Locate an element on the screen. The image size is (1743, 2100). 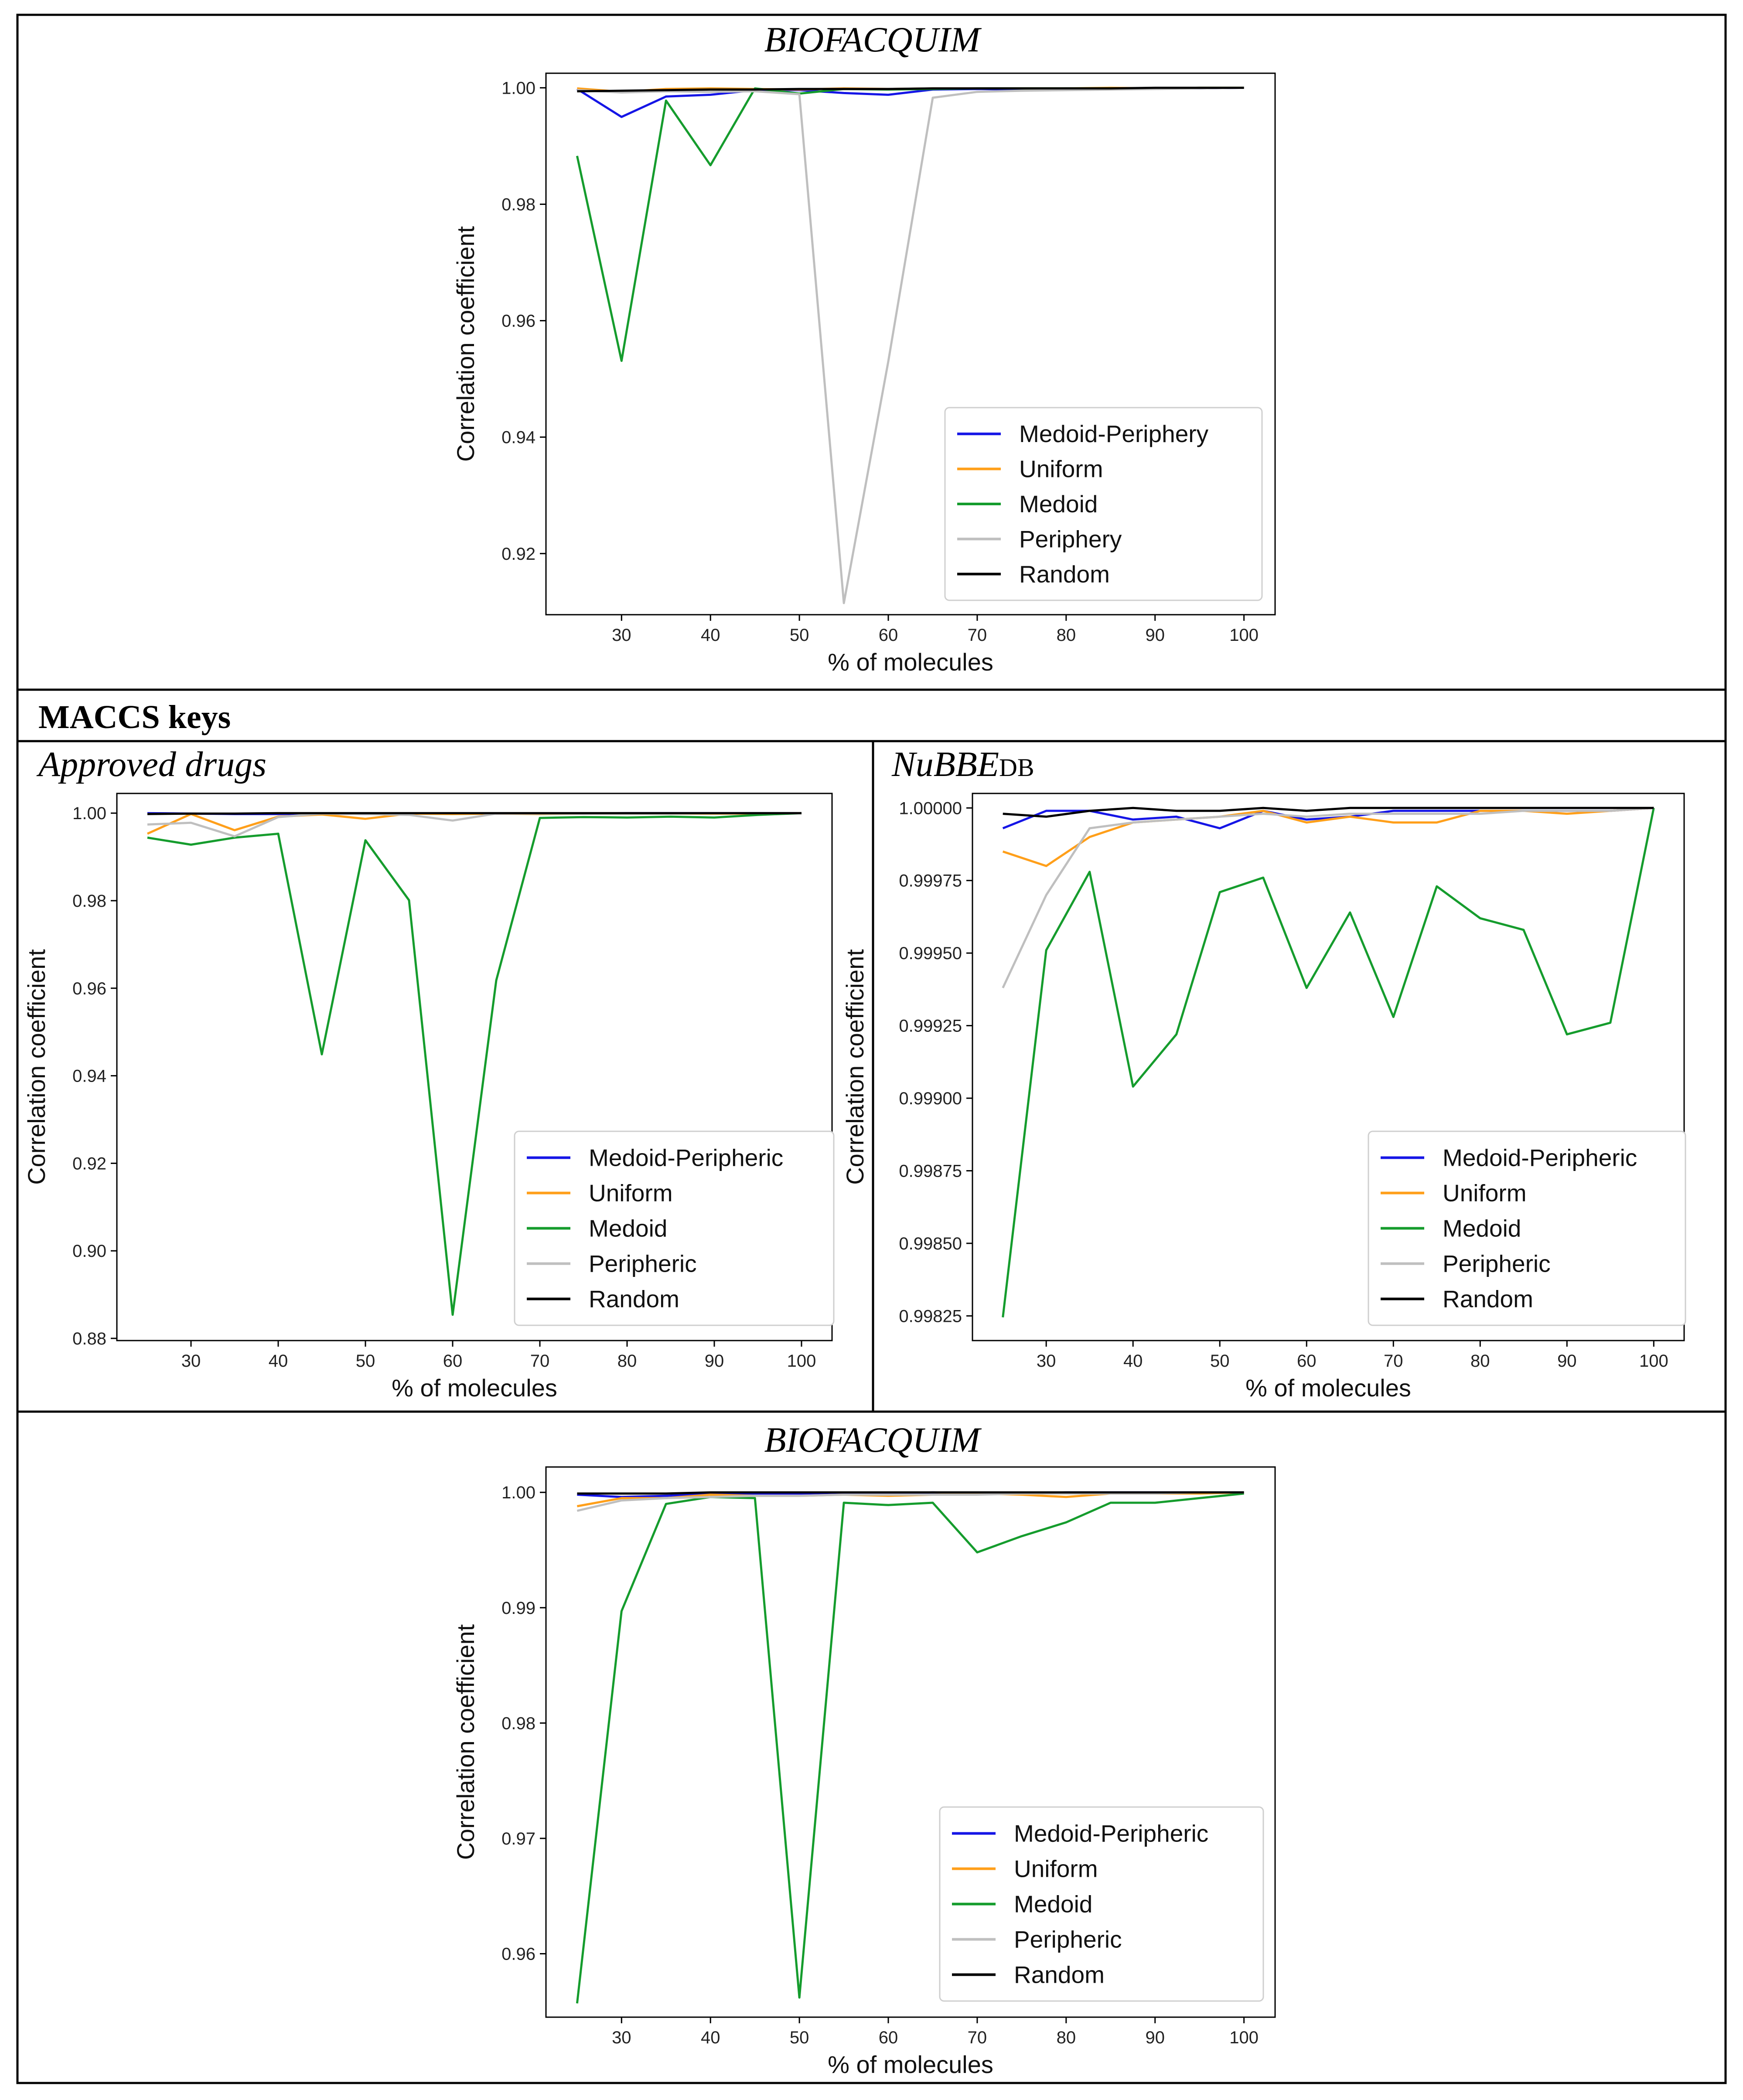
series-line-periphery is located at coordinates (910, 345).